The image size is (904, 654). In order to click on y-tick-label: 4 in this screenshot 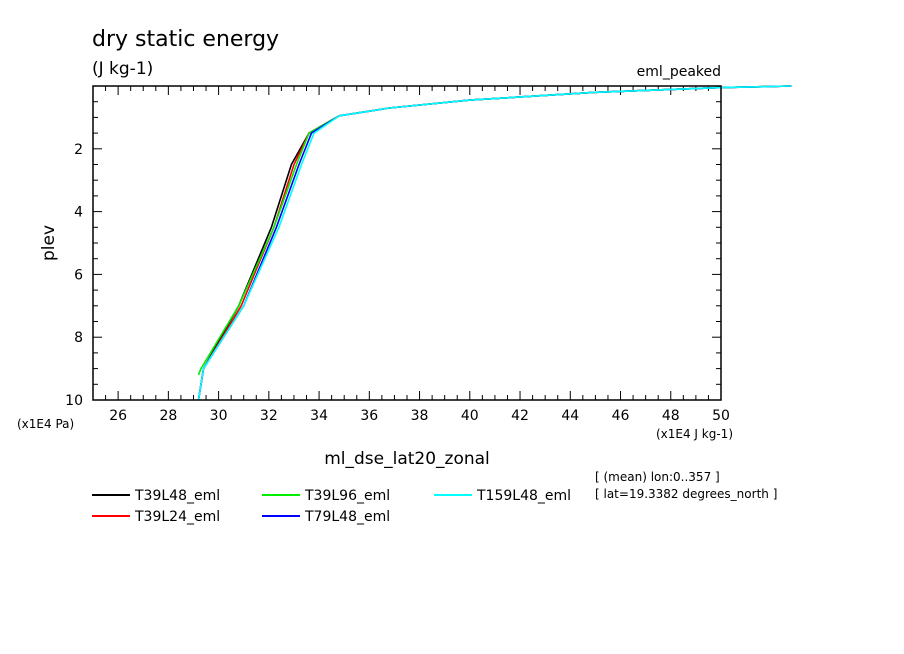, I will do `click(78, 213)`.